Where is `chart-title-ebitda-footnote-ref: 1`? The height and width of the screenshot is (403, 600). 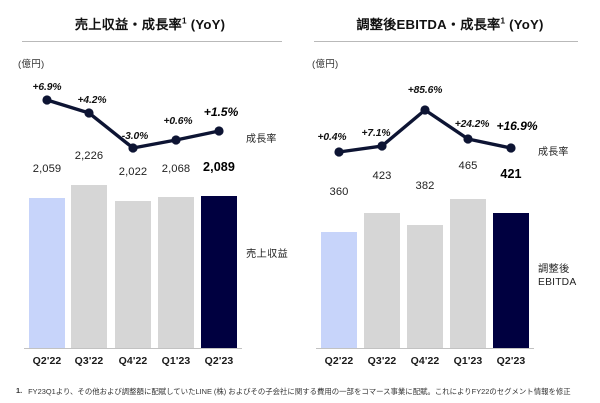 chart-title-ebitda-footnote-ref: 1 is located at coordinates (503, 20).